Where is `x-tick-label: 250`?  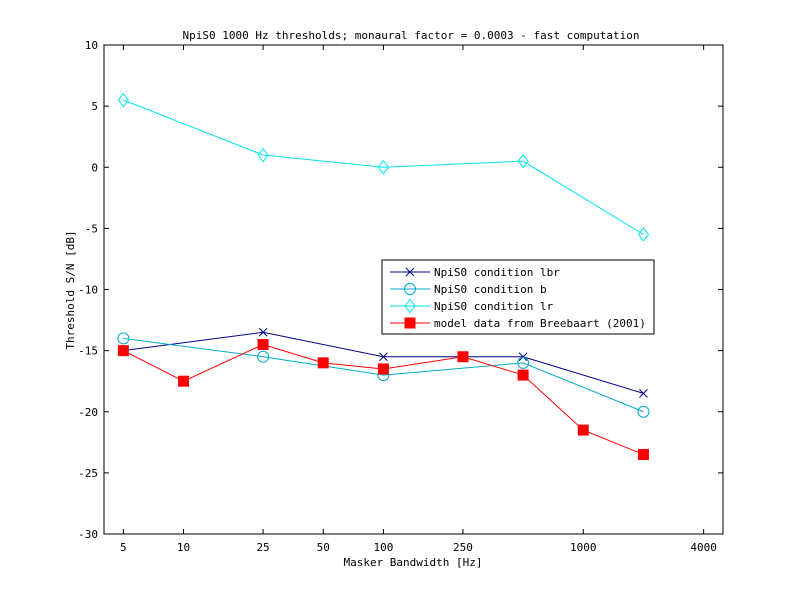 x-tick-label: 250 is located at coordinates (463, 547).